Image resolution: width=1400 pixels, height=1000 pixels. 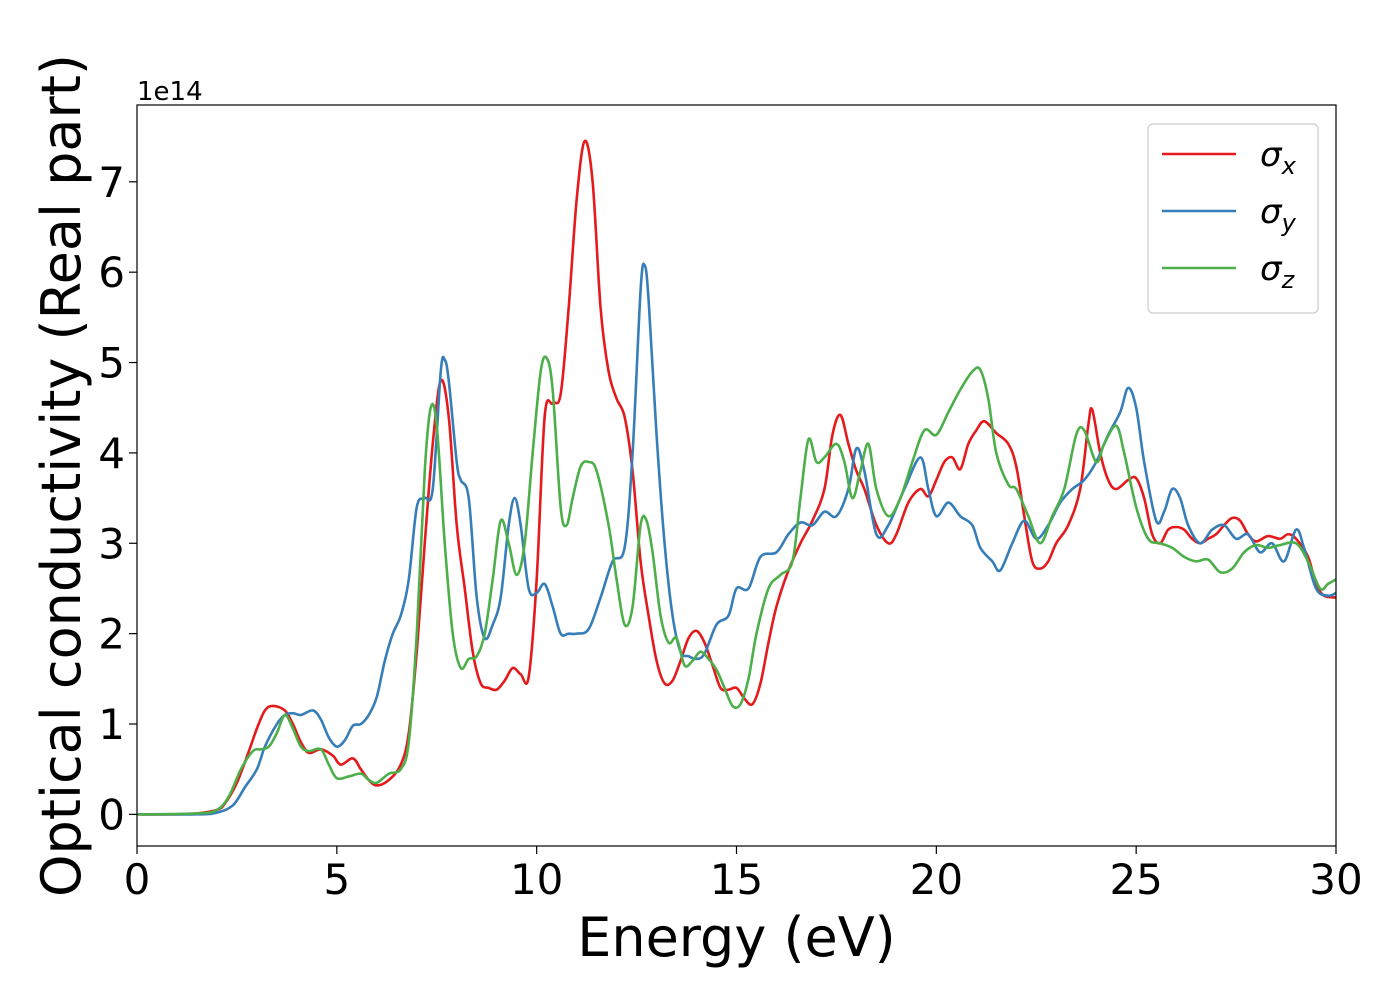 What do you see at coordinates (111, 543) in the screenshot?
I see `y-tick-label: 3` at bounding box center [111, 543].